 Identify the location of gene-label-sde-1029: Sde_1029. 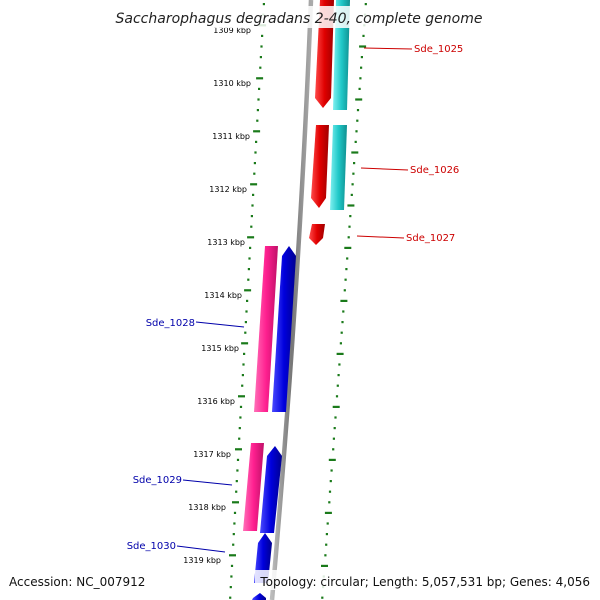
(157, 480).